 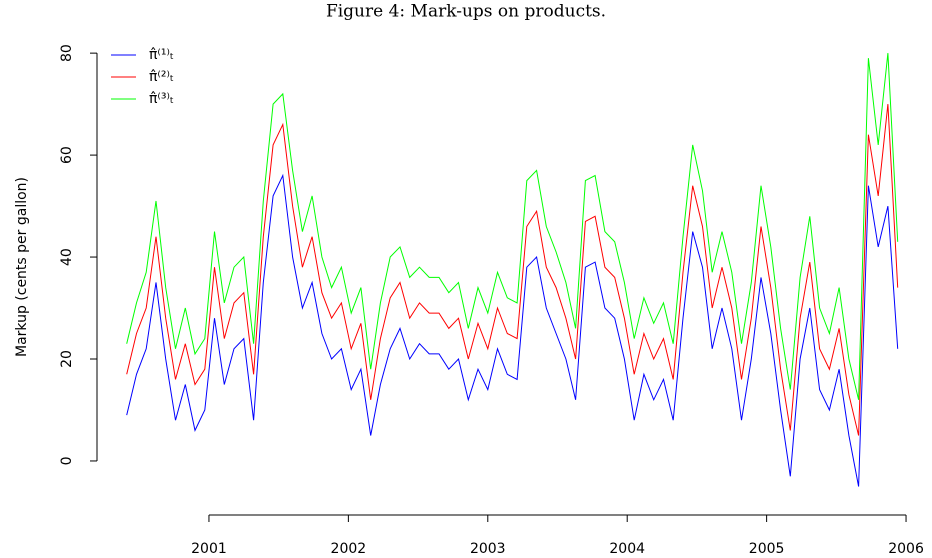 What do you see at coordinates (67, 359) in the screenshot?
I see `y-tick-label: 20` at bounding box center [67, 359].